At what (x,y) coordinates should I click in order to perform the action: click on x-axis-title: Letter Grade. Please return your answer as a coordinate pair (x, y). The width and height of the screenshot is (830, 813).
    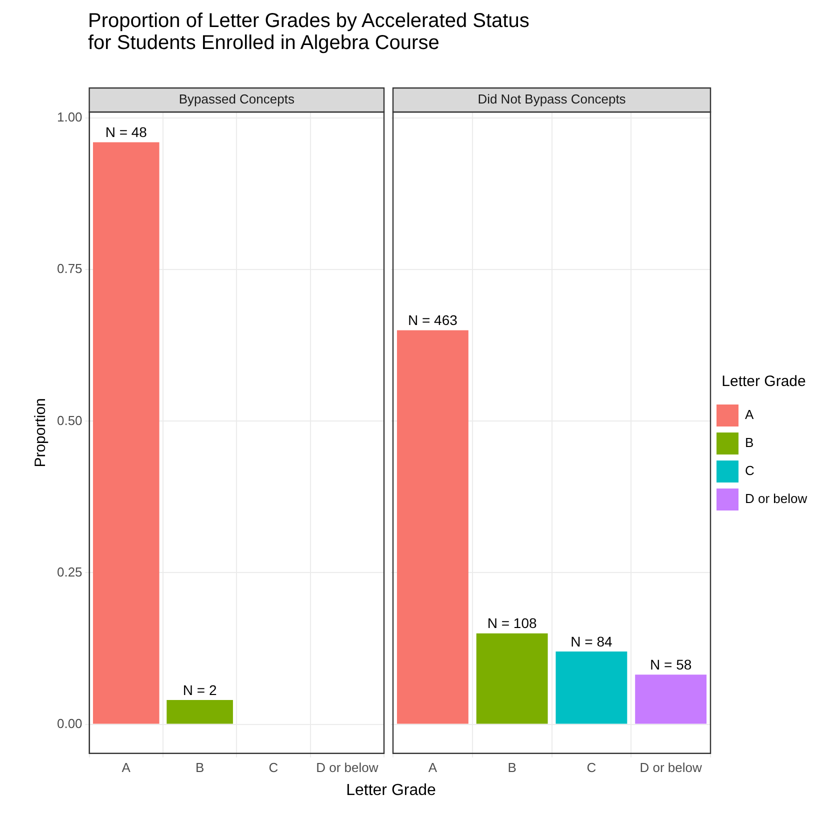
    Looking at the image, I should click on (391, 791).